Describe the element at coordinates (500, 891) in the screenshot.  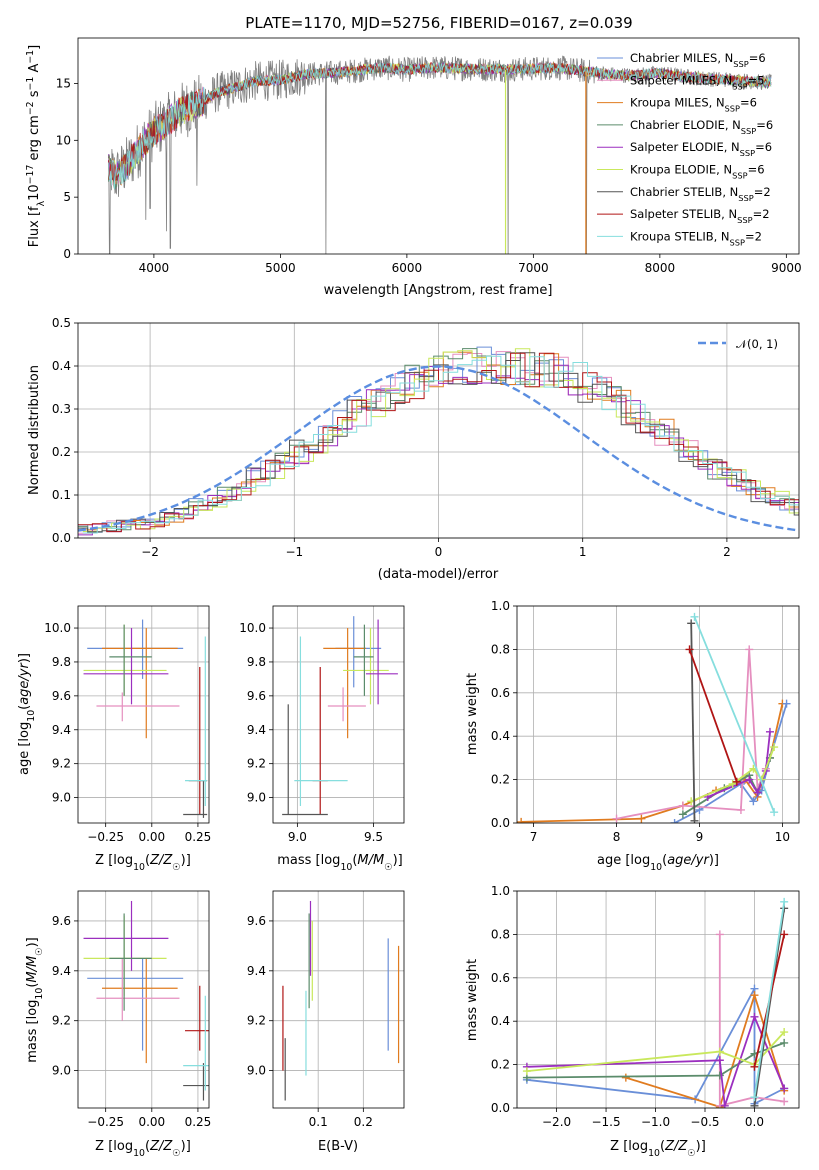
I see `y-tick-label: 1.0` at that location.